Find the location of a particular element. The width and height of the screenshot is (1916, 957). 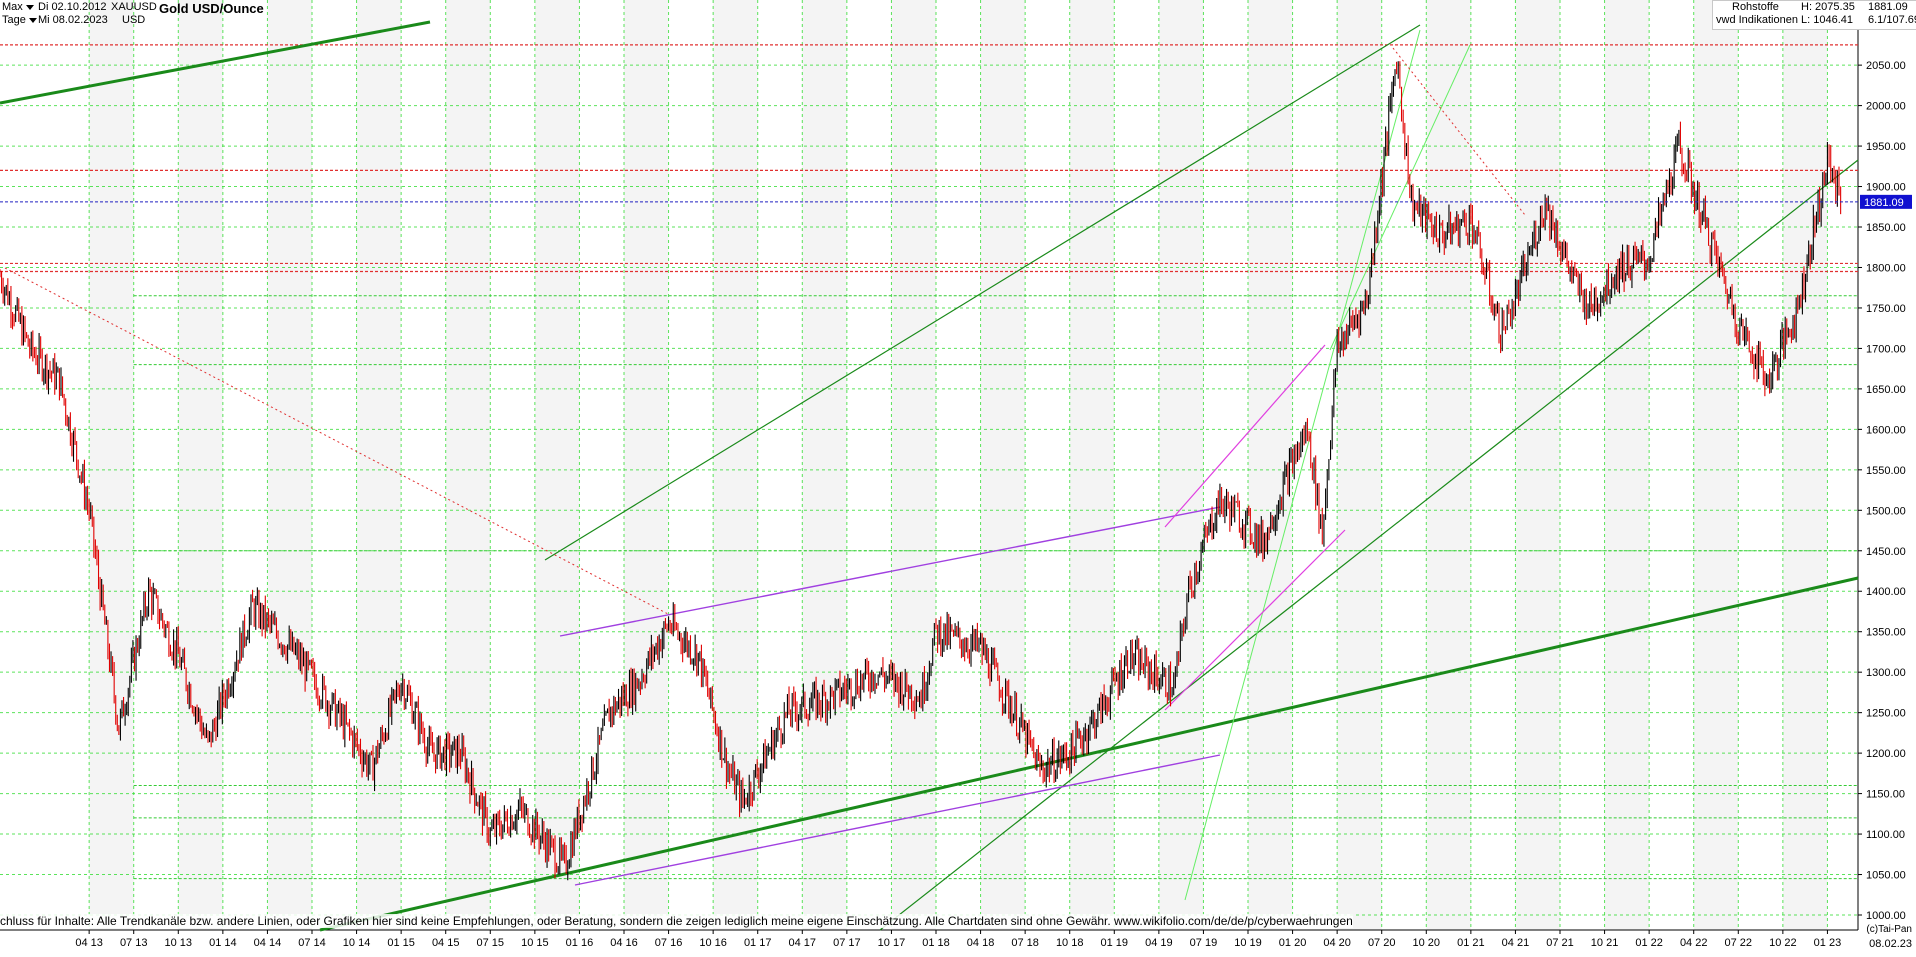

x-tick-label: 04 15 is located at coordinates (446, 943).